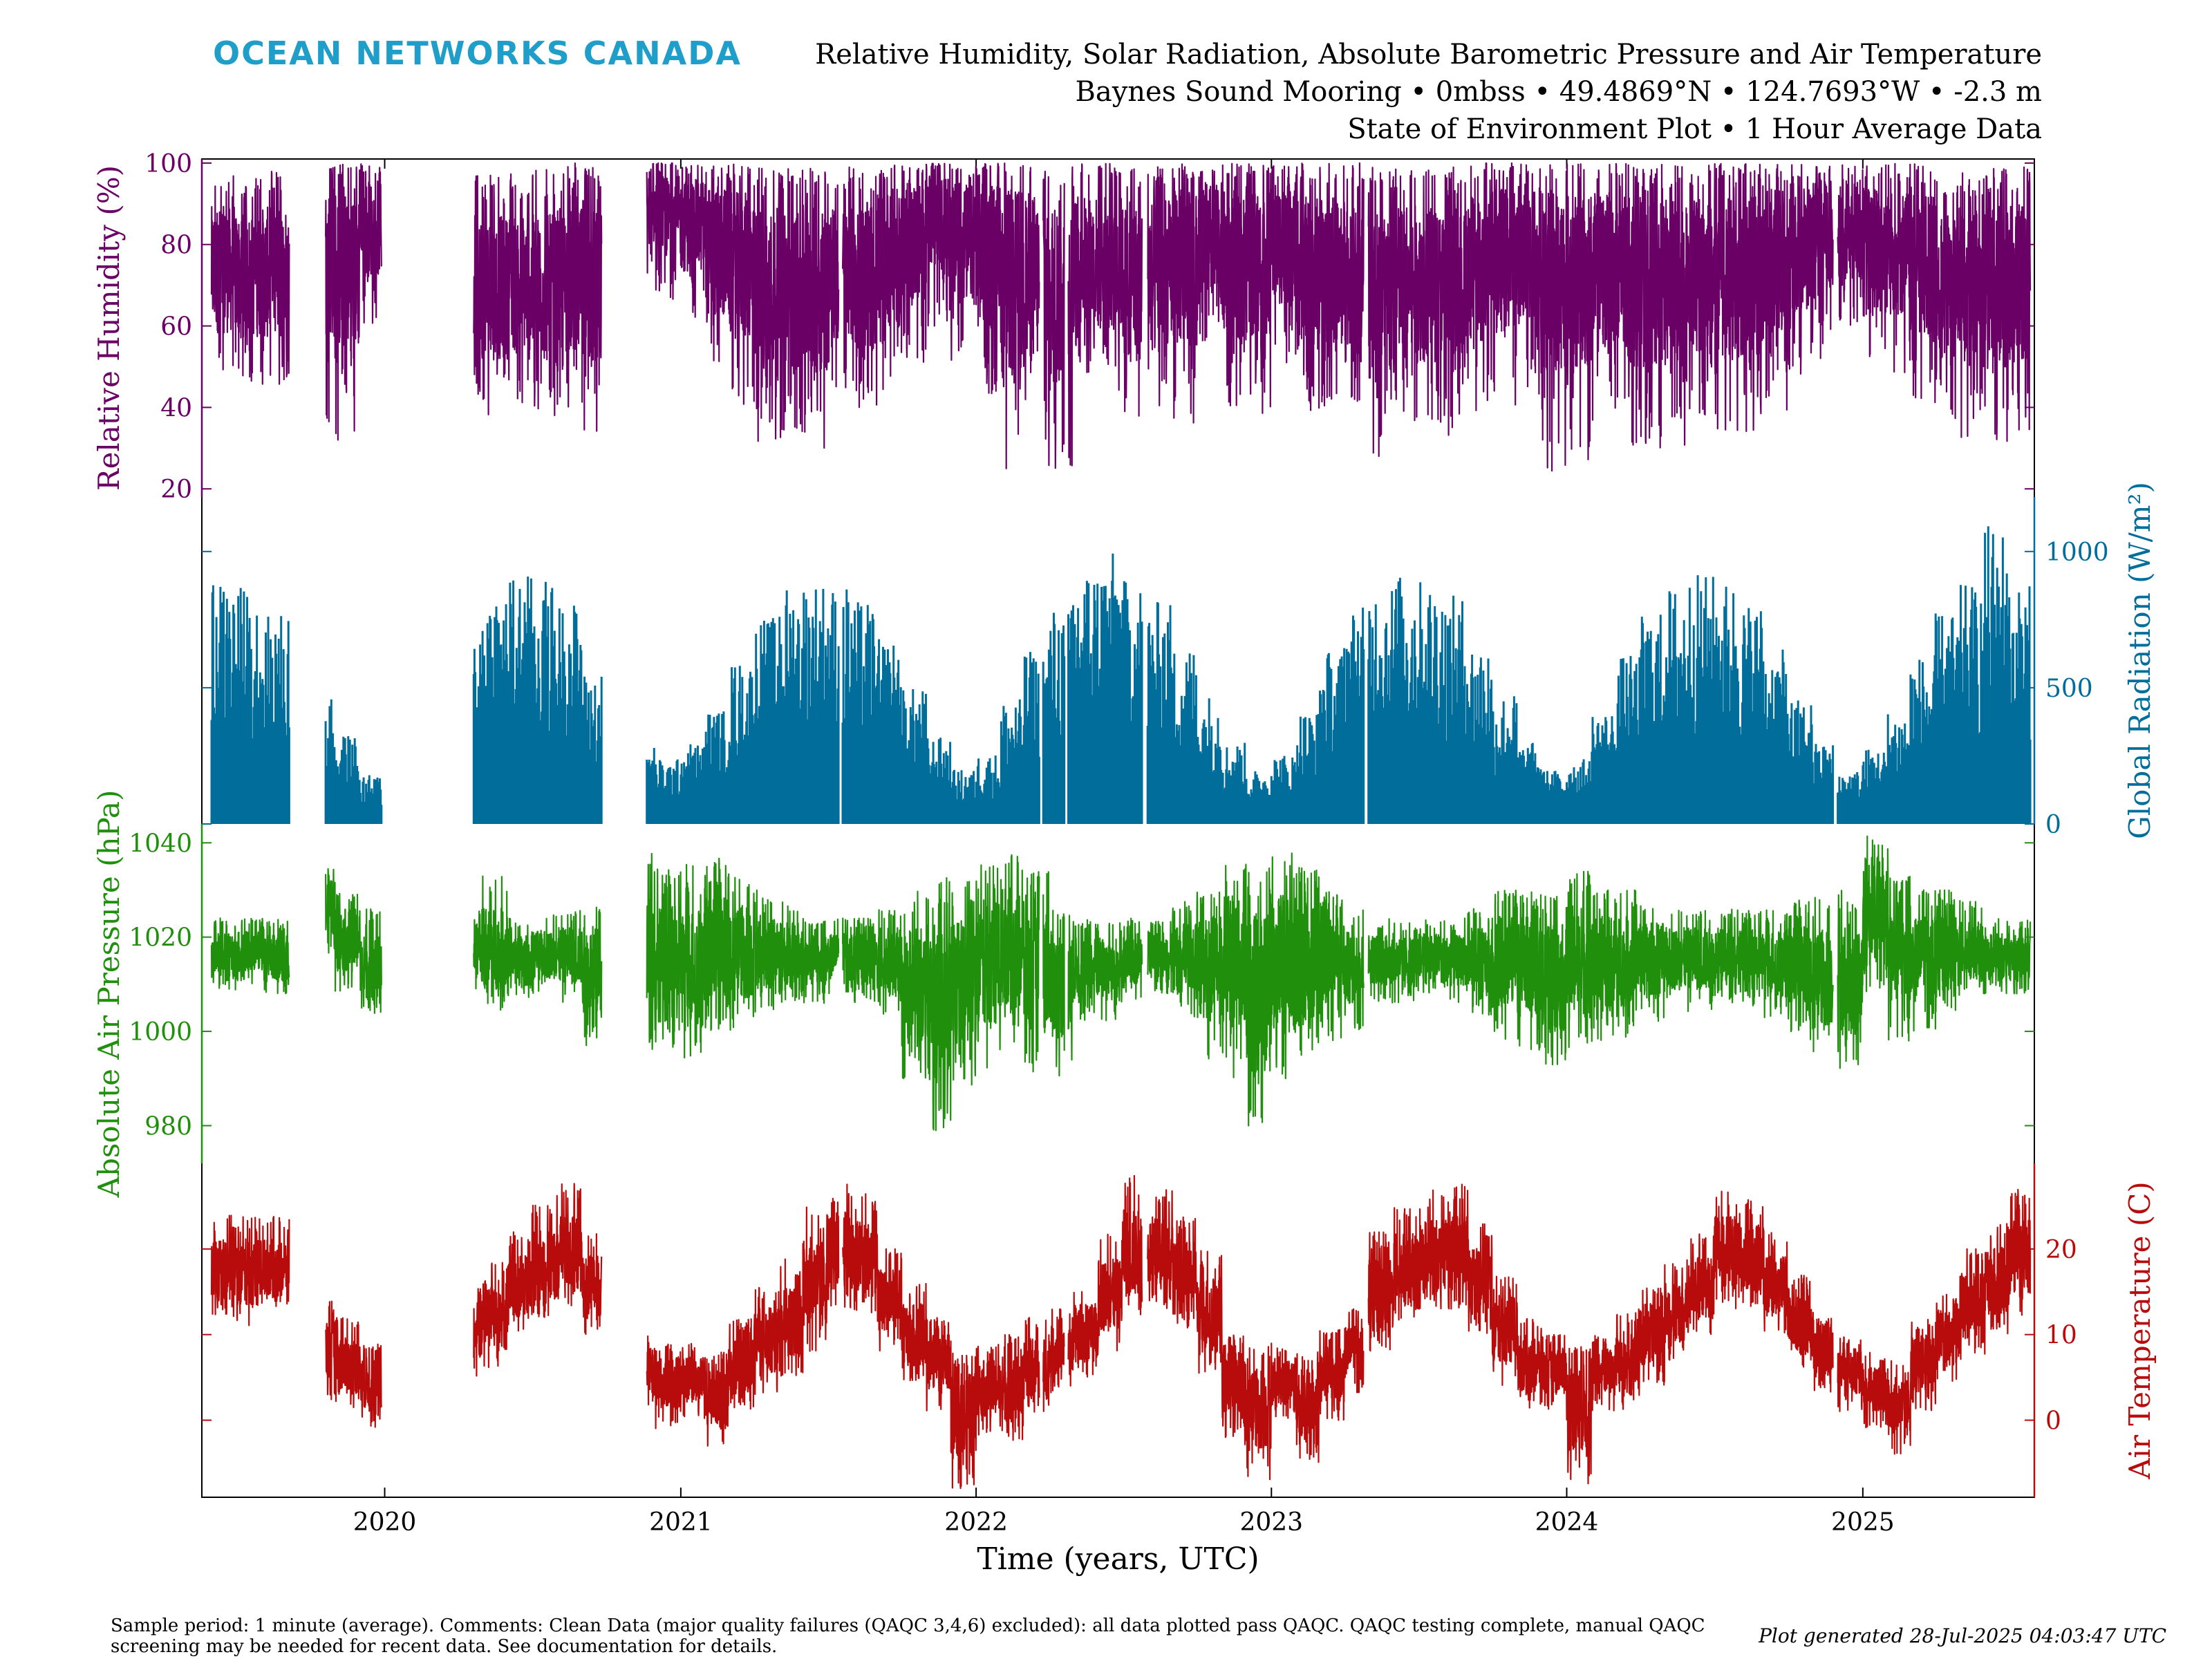 The height and width of the screenshot is (1659, 2212). Describe the element at coordinates (160, 844) in the screenshot. I see `pressure-y-tick-label: 1040` at that location.